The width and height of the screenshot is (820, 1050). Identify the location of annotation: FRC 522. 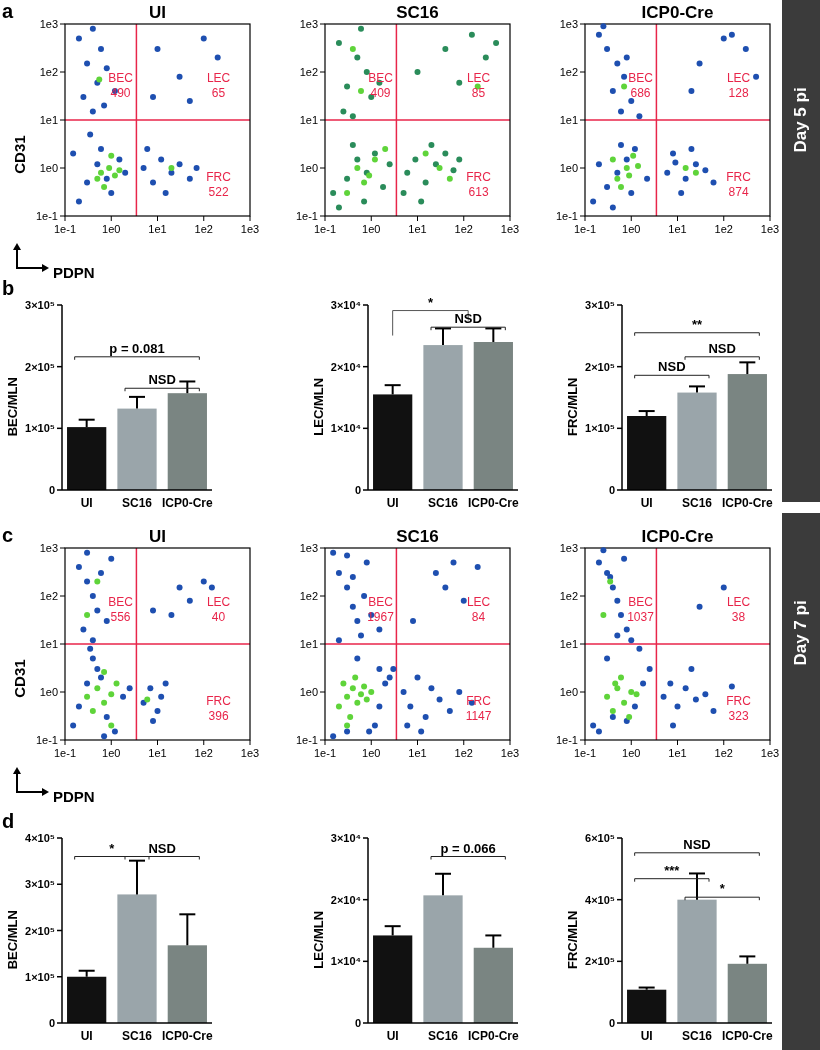
(219, 185).